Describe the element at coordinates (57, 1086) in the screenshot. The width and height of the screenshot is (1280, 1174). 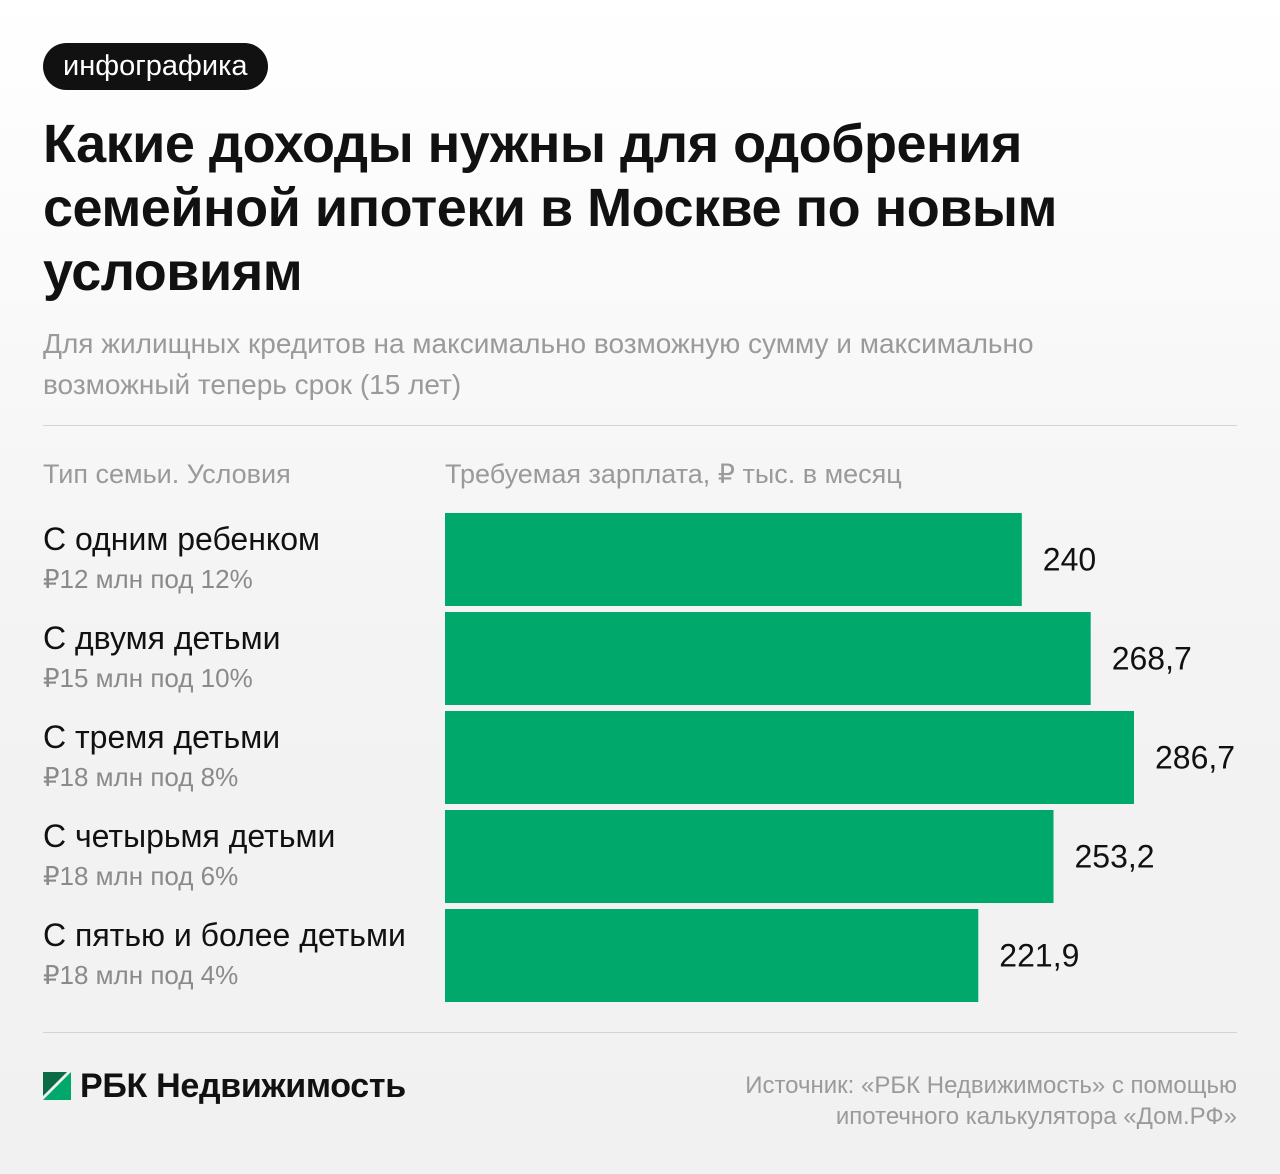
I see `rbc-logo-icon` at that location.